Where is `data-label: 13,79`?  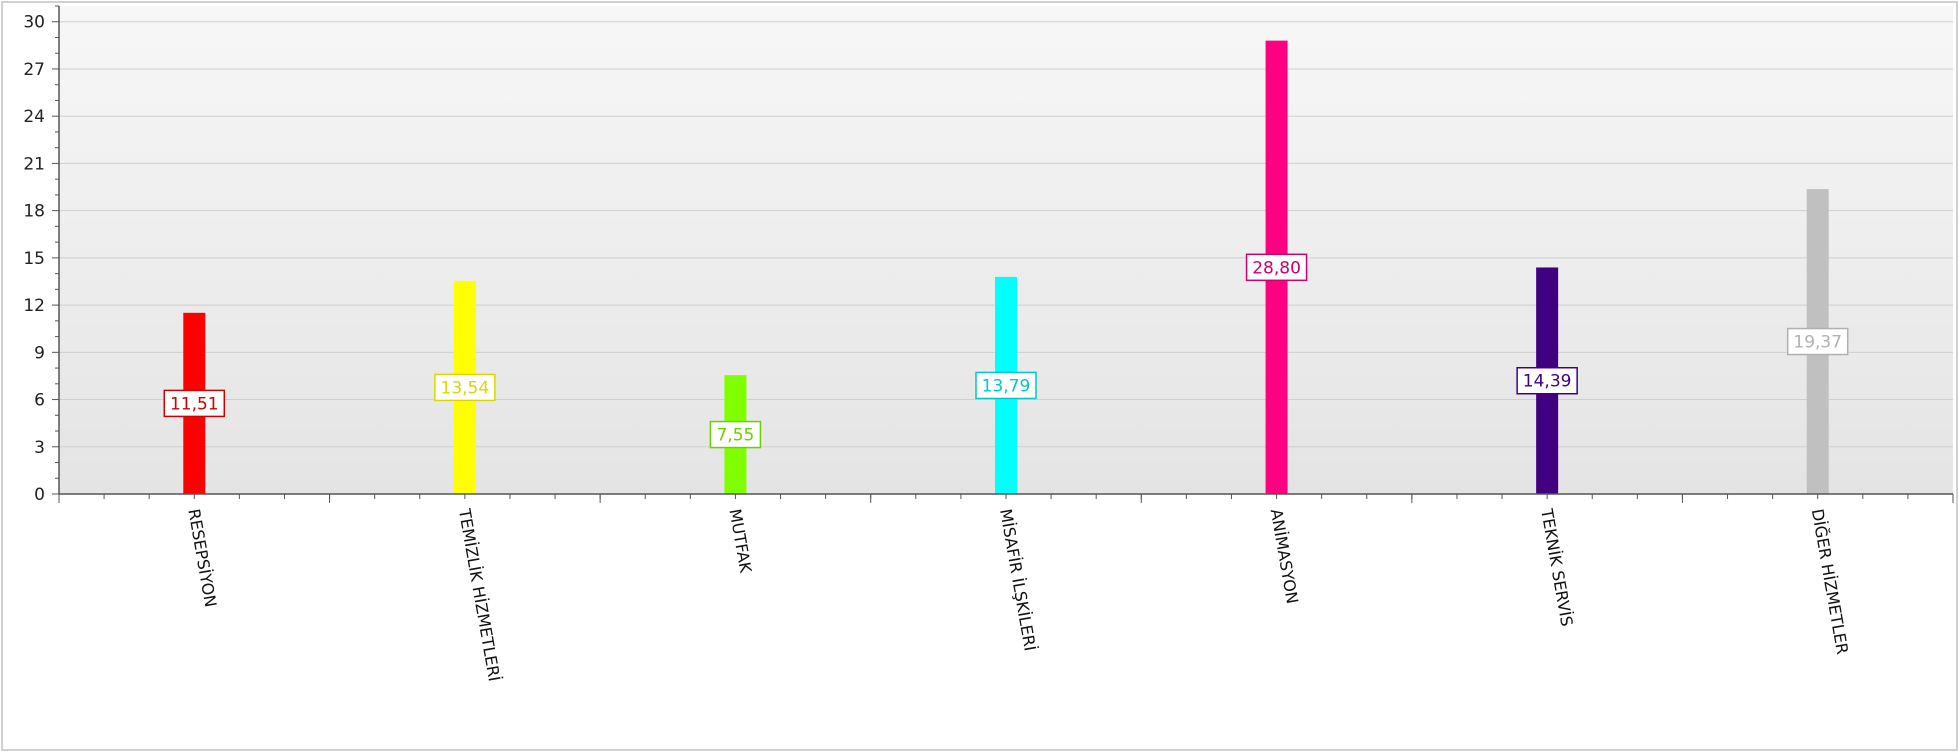
data-label: 13,79 is located at coordinates (1006, 386).